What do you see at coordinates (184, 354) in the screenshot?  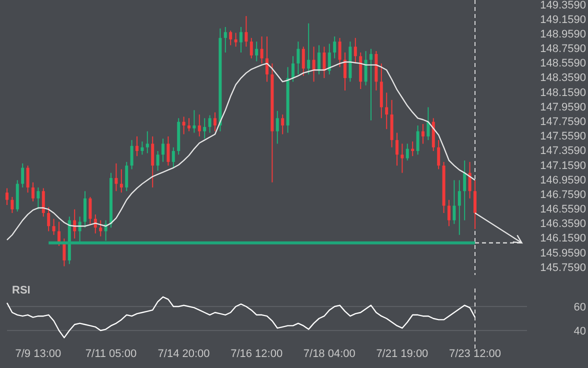 I see `x-tick-label: 7/14 20:00` at bounding box center [184, 354].